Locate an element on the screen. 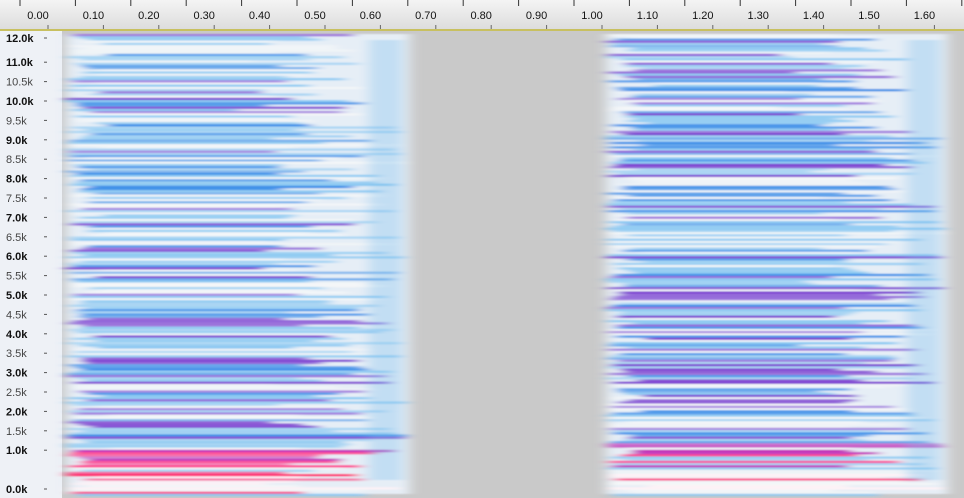 The width and height of the screenshot is (964, 498). frequency-axis is located at coordinates (31, 264).